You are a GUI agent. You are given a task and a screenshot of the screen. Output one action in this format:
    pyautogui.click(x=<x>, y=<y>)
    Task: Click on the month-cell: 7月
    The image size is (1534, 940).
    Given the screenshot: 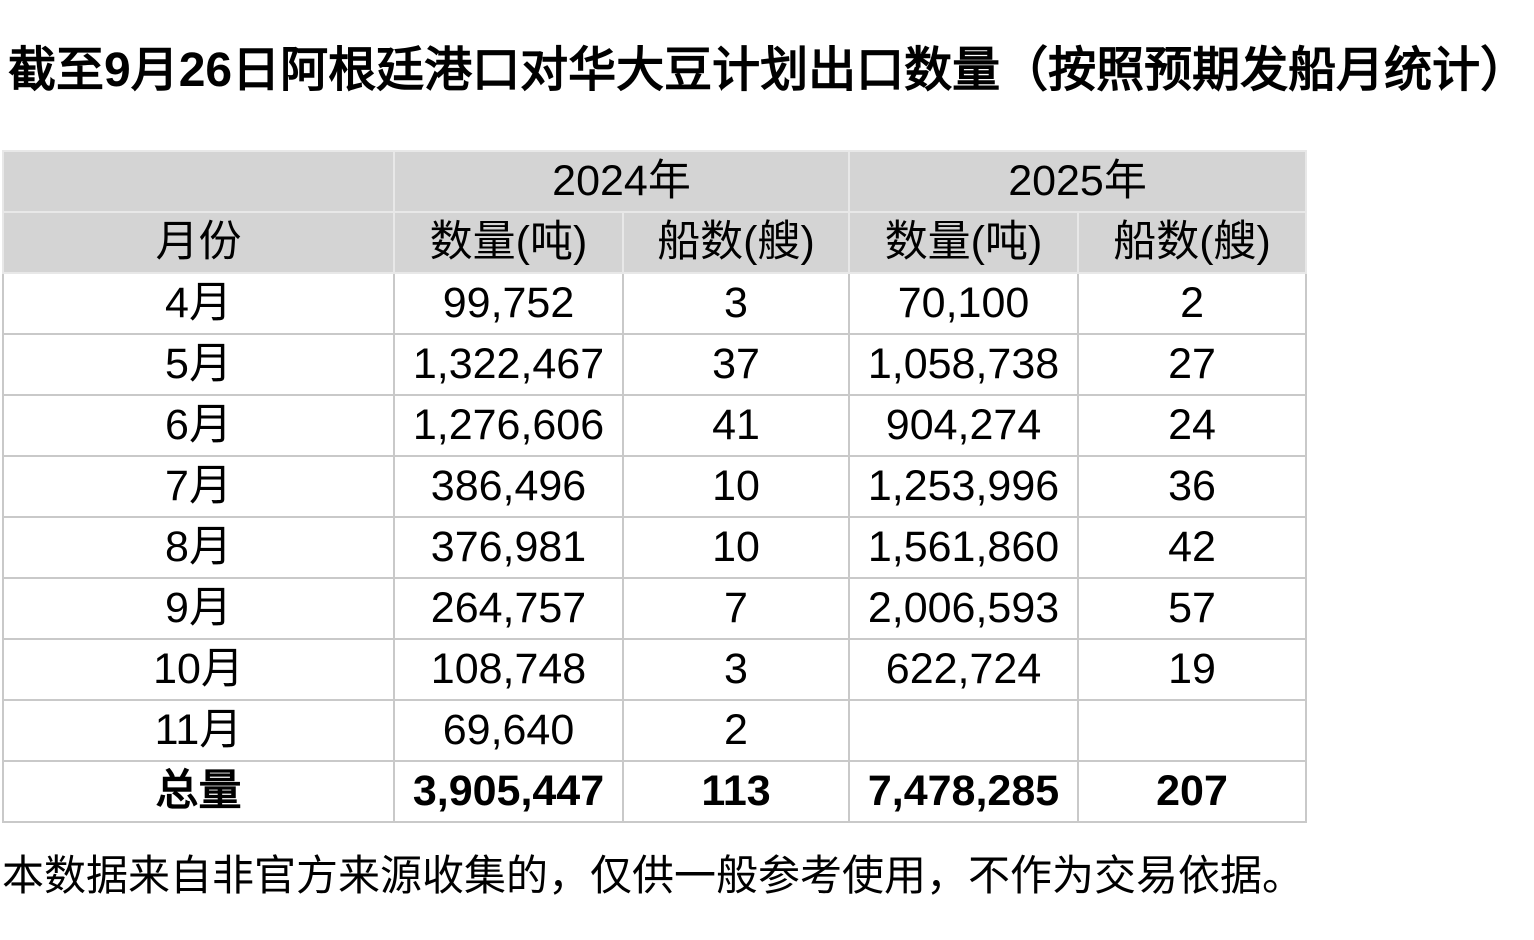 What is the action you would take?
    pyautogui.click(x=198, y=486)
    